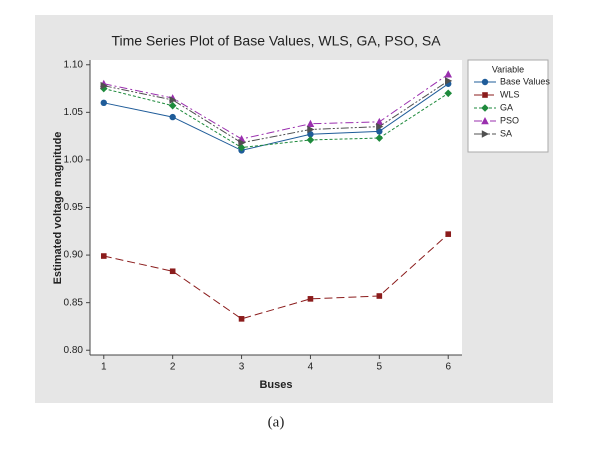 The image size is (589, 453). I want to click on y-tick-label: 1.05, so click(74, 112).